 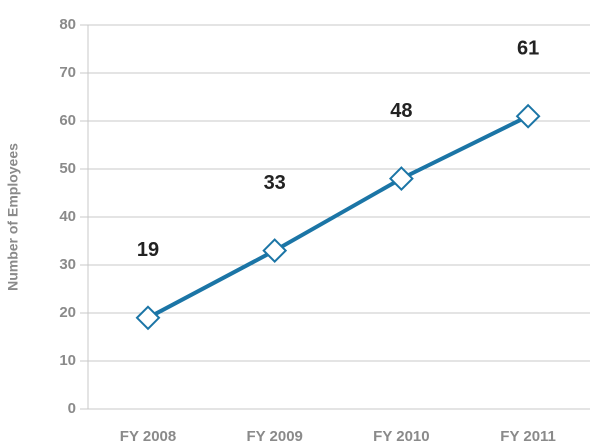 I want to click on data-label: 61, so click(x=528, y=48).